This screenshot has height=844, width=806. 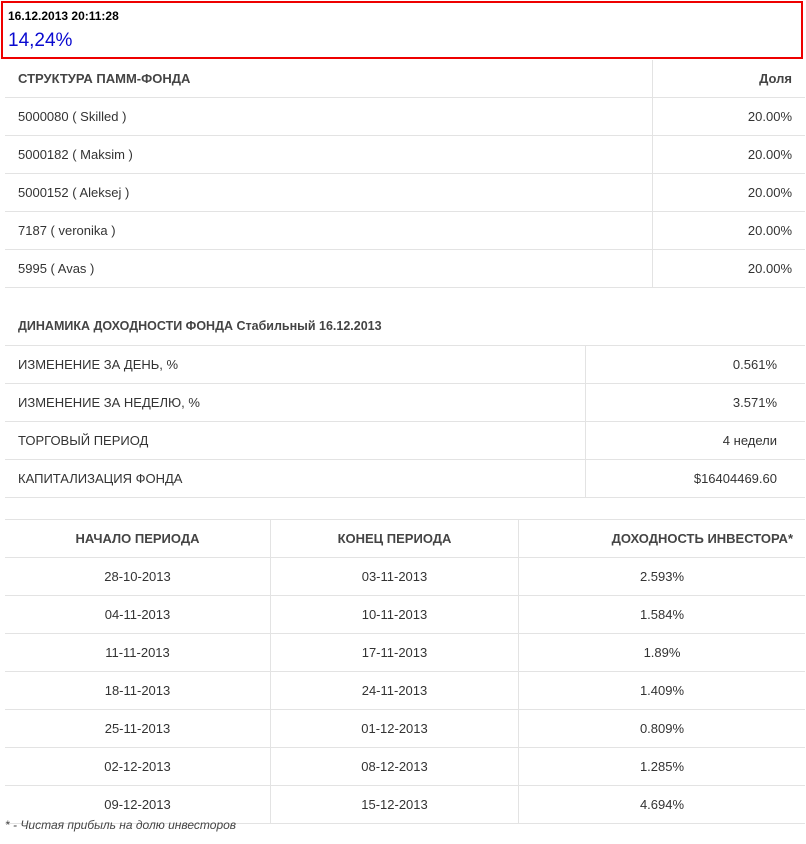 What do you see at coordinates (695, 478) in the screenshot?
I see `dynamics-value: $16404469.60` at bounding box center [695, 478].